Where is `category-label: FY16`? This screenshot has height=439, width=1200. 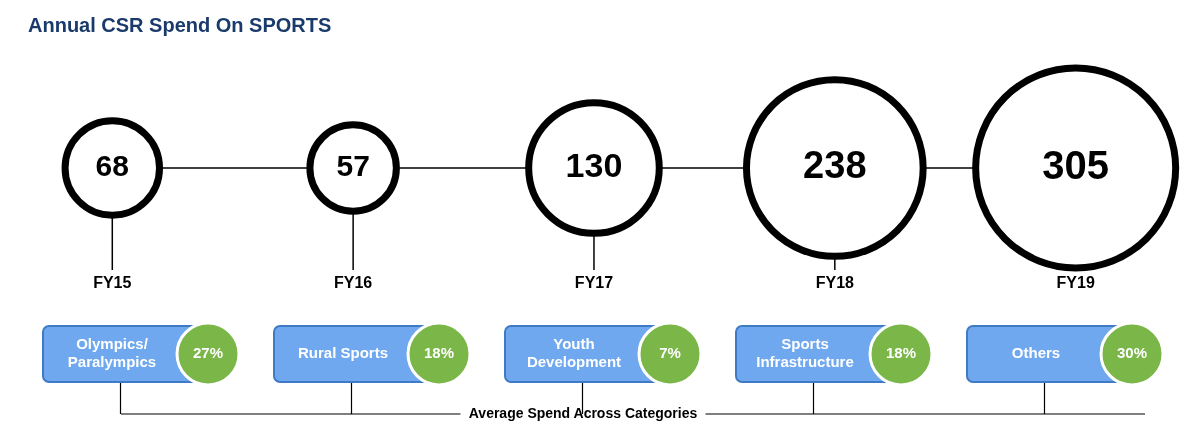 category-label: FY16 is located at coordinates (353, 283).